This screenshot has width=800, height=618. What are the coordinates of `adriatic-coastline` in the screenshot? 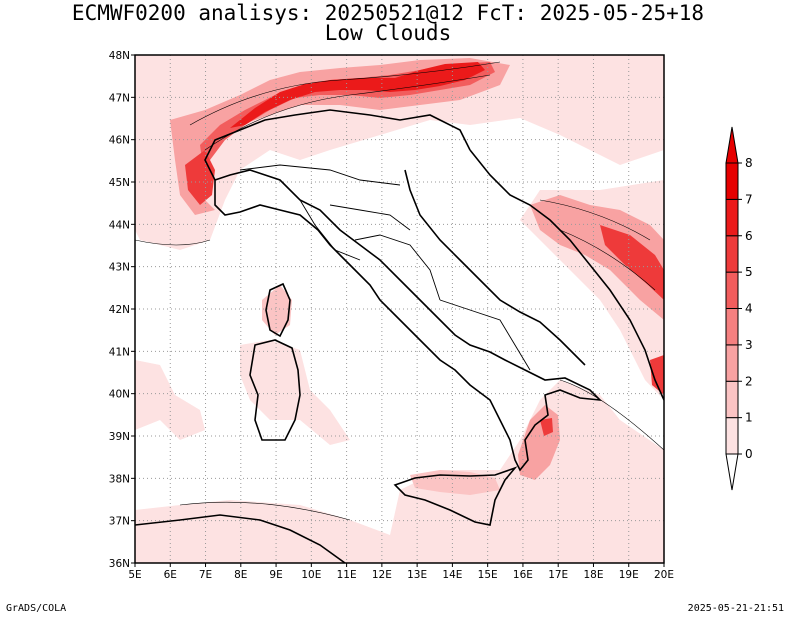 It's located at (495, 267).